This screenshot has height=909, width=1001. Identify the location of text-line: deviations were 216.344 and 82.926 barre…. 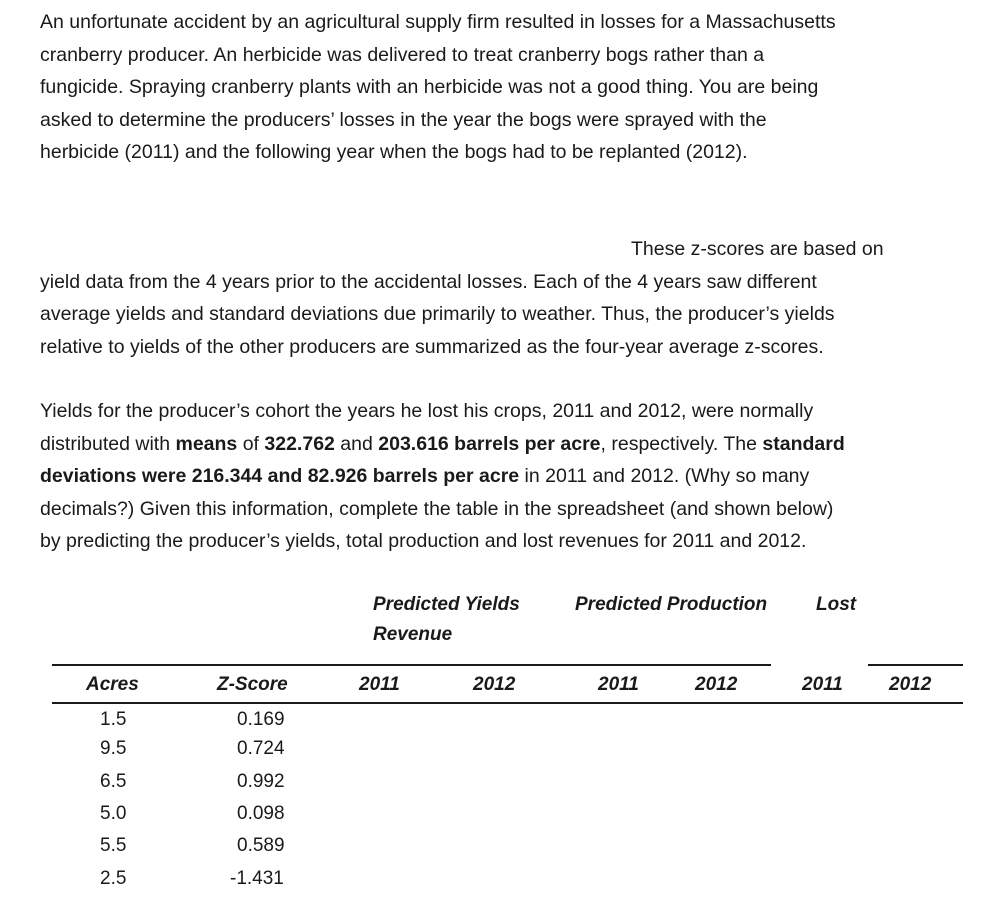
(442, 476).